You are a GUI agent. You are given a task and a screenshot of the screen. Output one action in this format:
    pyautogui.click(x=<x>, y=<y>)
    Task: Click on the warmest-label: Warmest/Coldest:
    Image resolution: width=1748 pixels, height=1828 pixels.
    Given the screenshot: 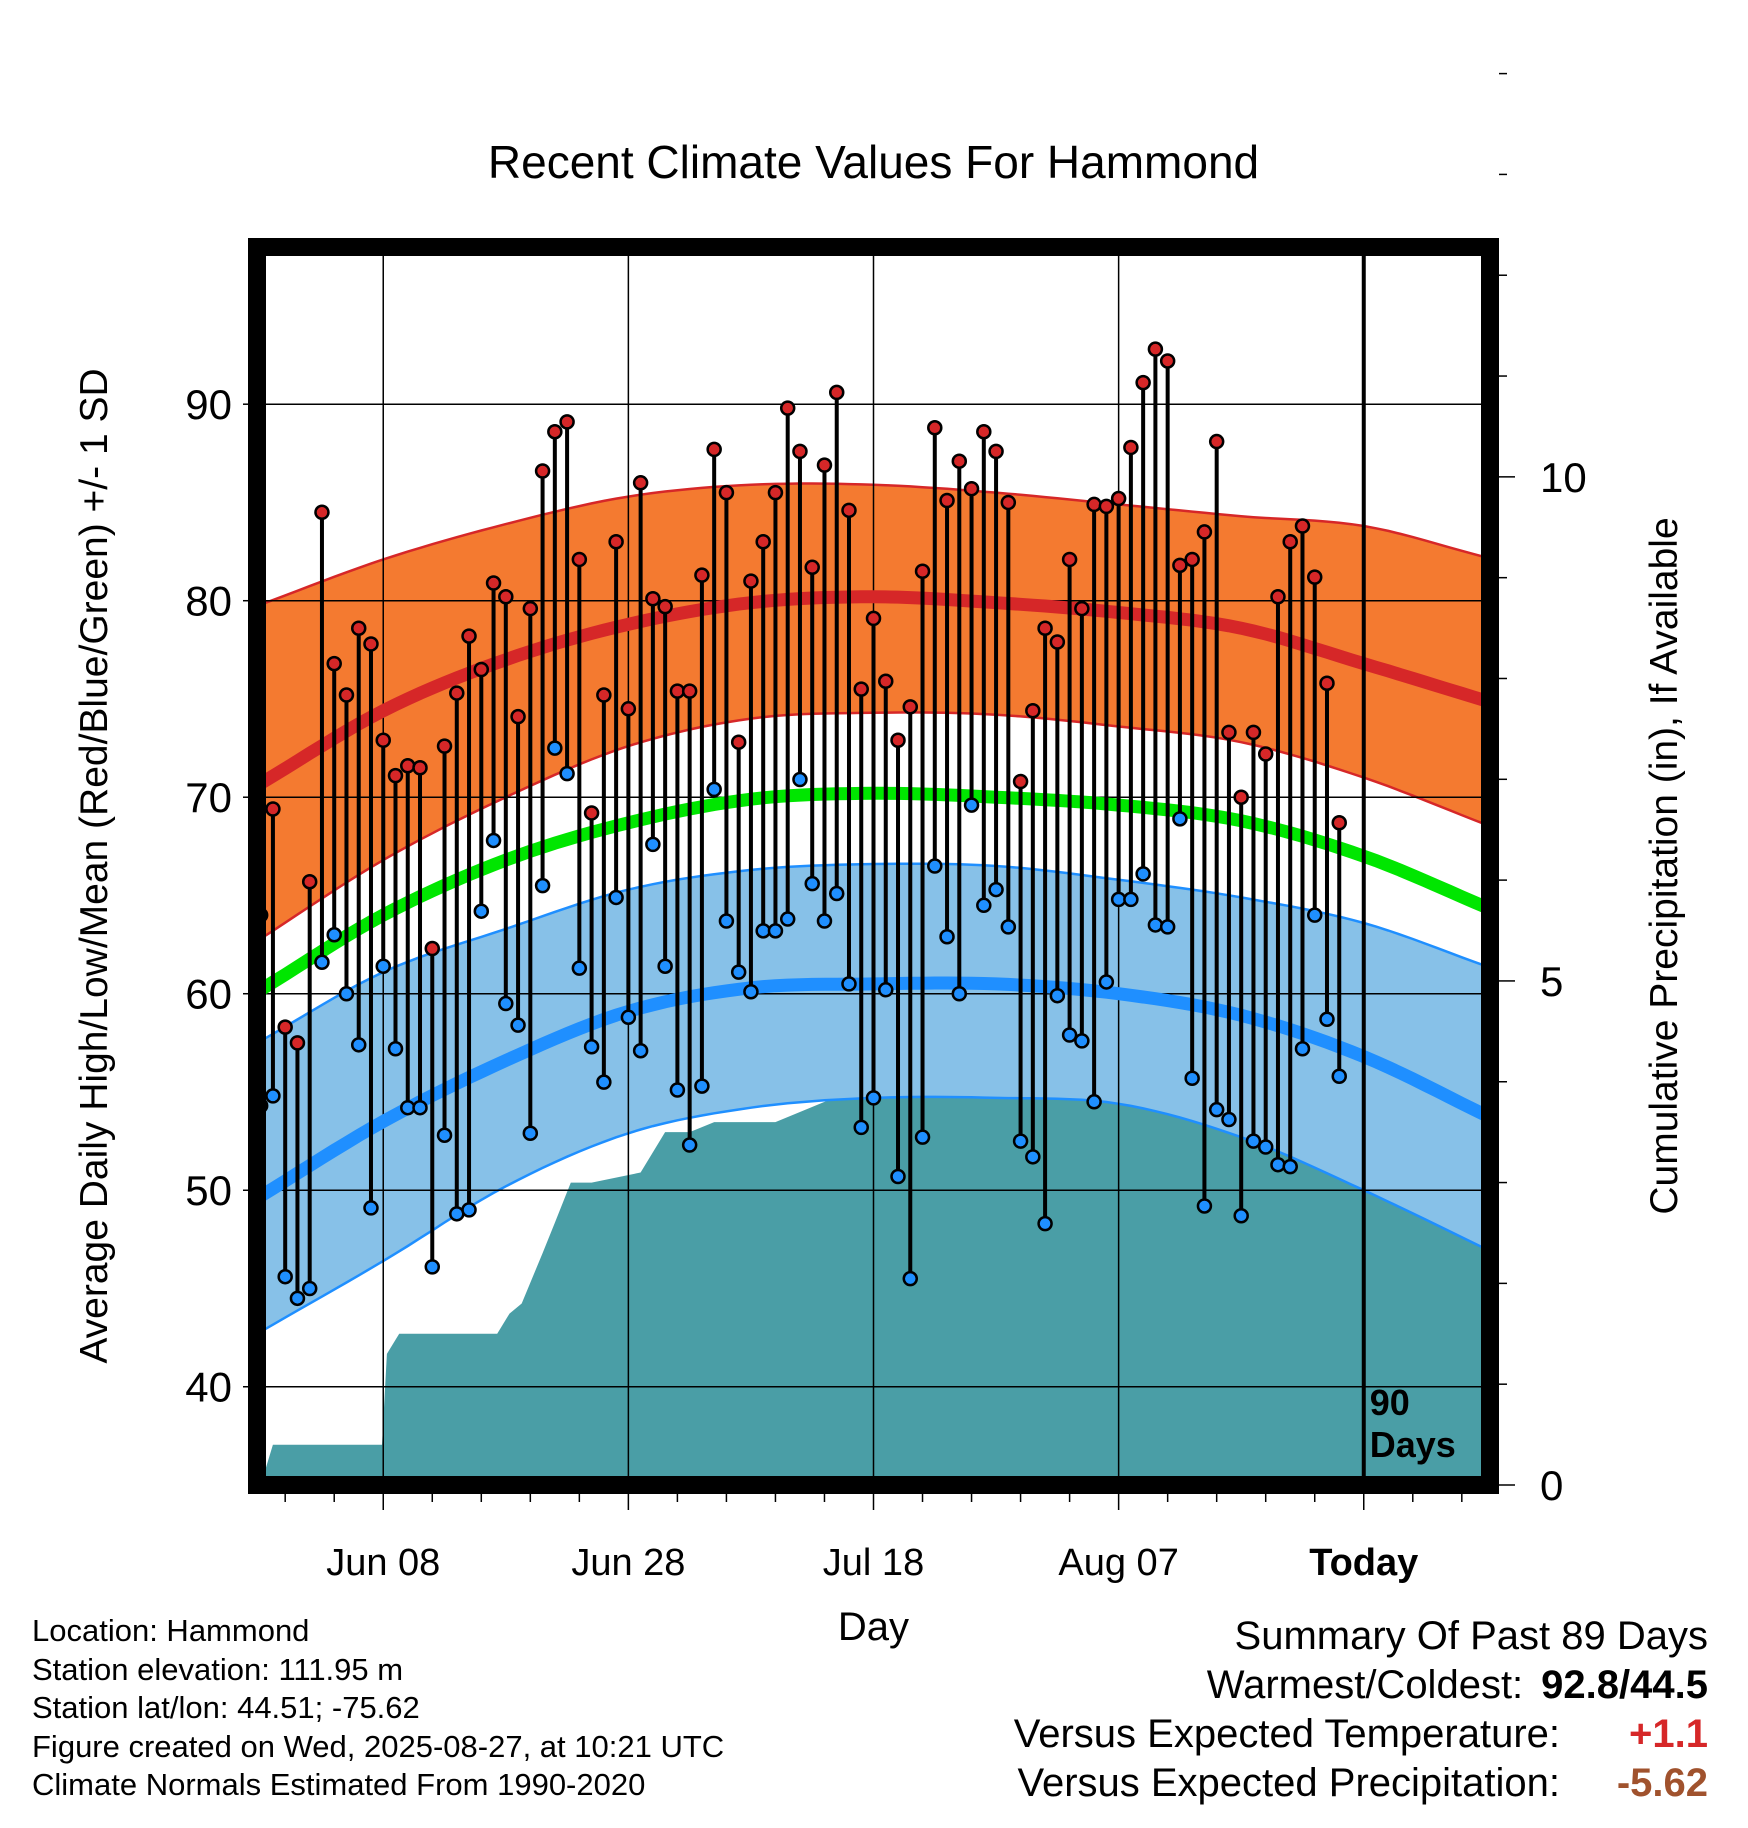 What is the action you would take?
    pyautogui.click(x=1365, y=1685)
    